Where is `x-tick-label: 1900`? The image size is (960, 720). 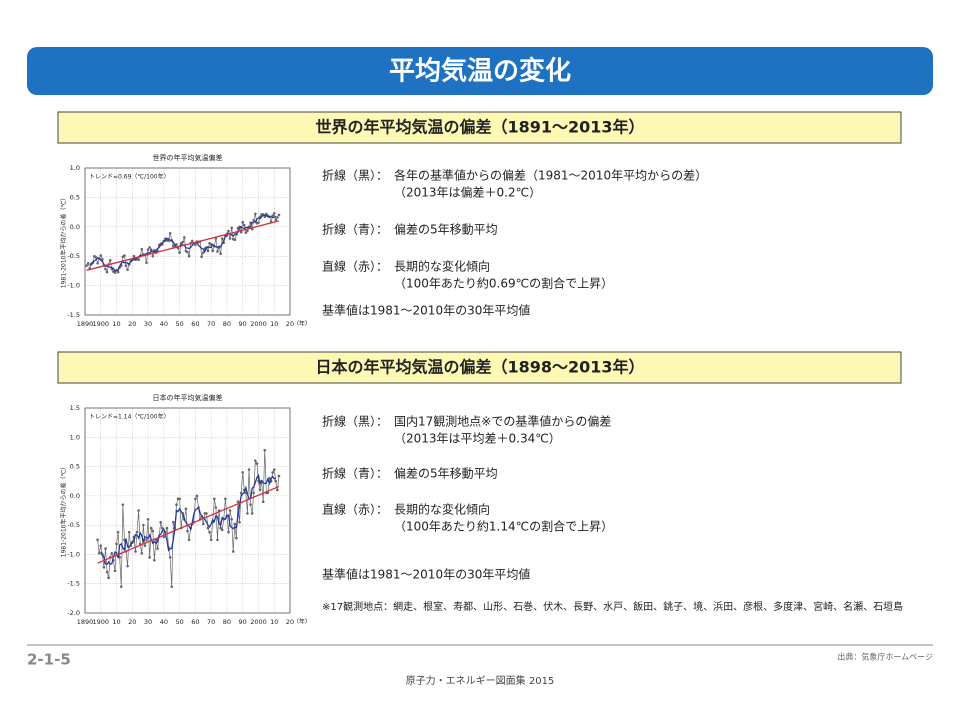
x-tick-label: 1900 is located at coordinates (100, 622).